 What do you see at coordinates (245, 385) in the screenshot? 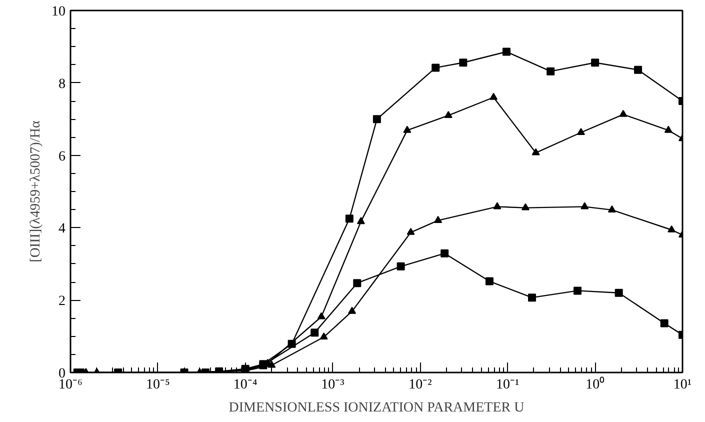
I see `x-tick-label: 10⁻⁴` at bounding box center [245, 385].